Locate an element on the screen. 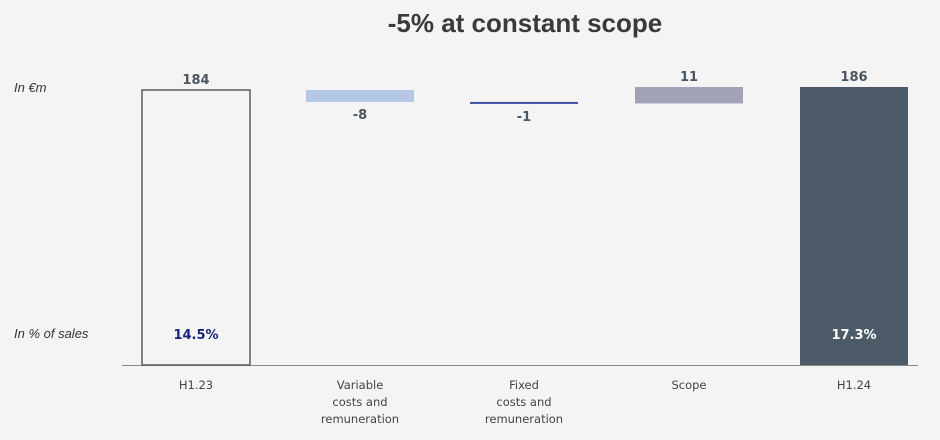  category-label-1-1: costs and is located at coordinates (359, 402).